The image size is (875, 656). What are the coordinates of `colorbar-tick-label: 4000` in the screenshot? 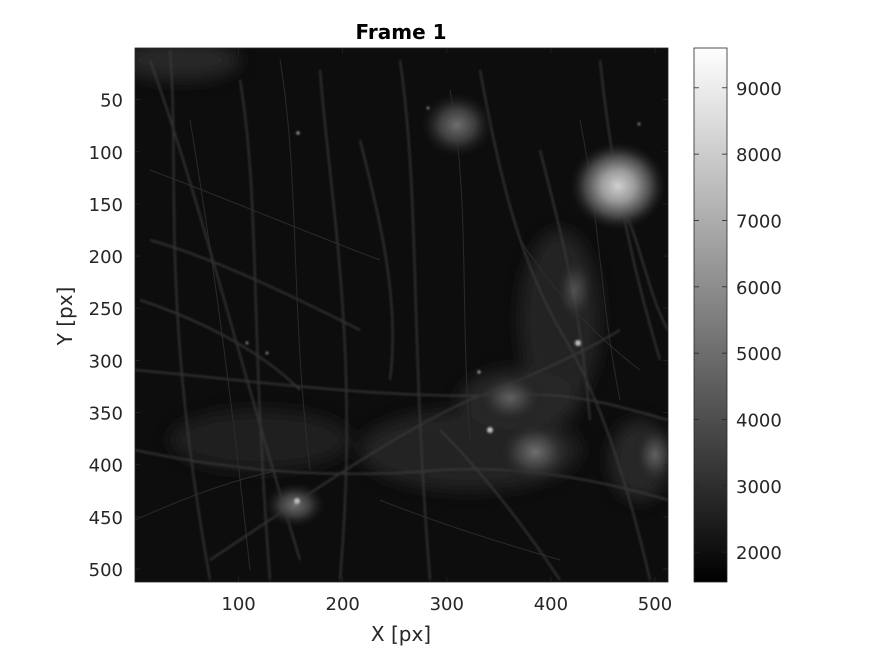 It's located at (759, 420).